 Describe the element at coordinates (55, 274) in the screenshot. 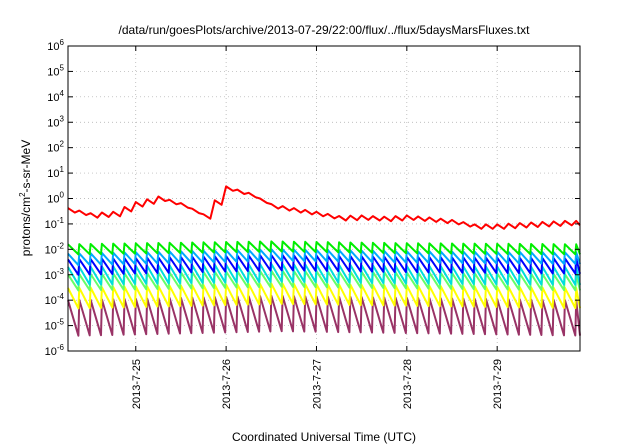

I see `y-tick-label: 10⁻³` at that location.